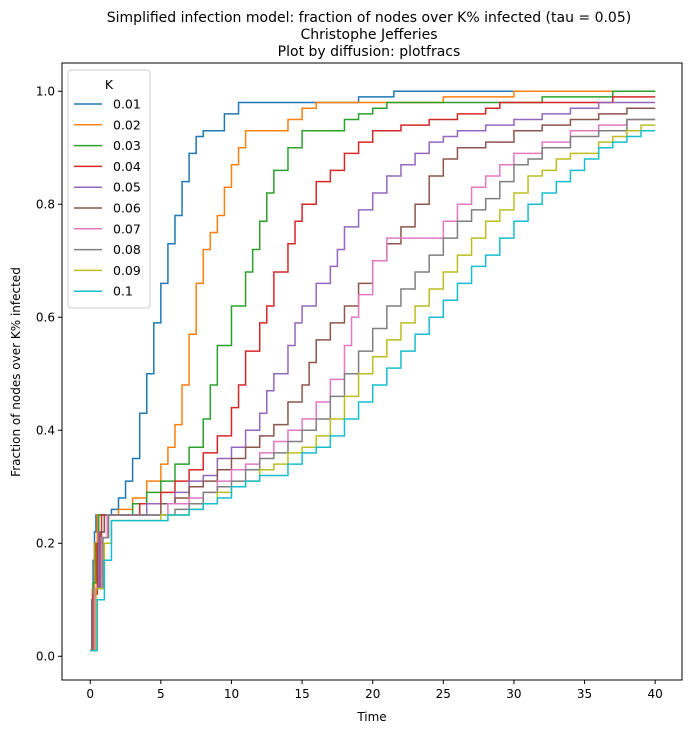 The image size is (694, 734). I want to click on chart-subtitle-2: Plot by diffusion: plotfracs, so click(369, 52).